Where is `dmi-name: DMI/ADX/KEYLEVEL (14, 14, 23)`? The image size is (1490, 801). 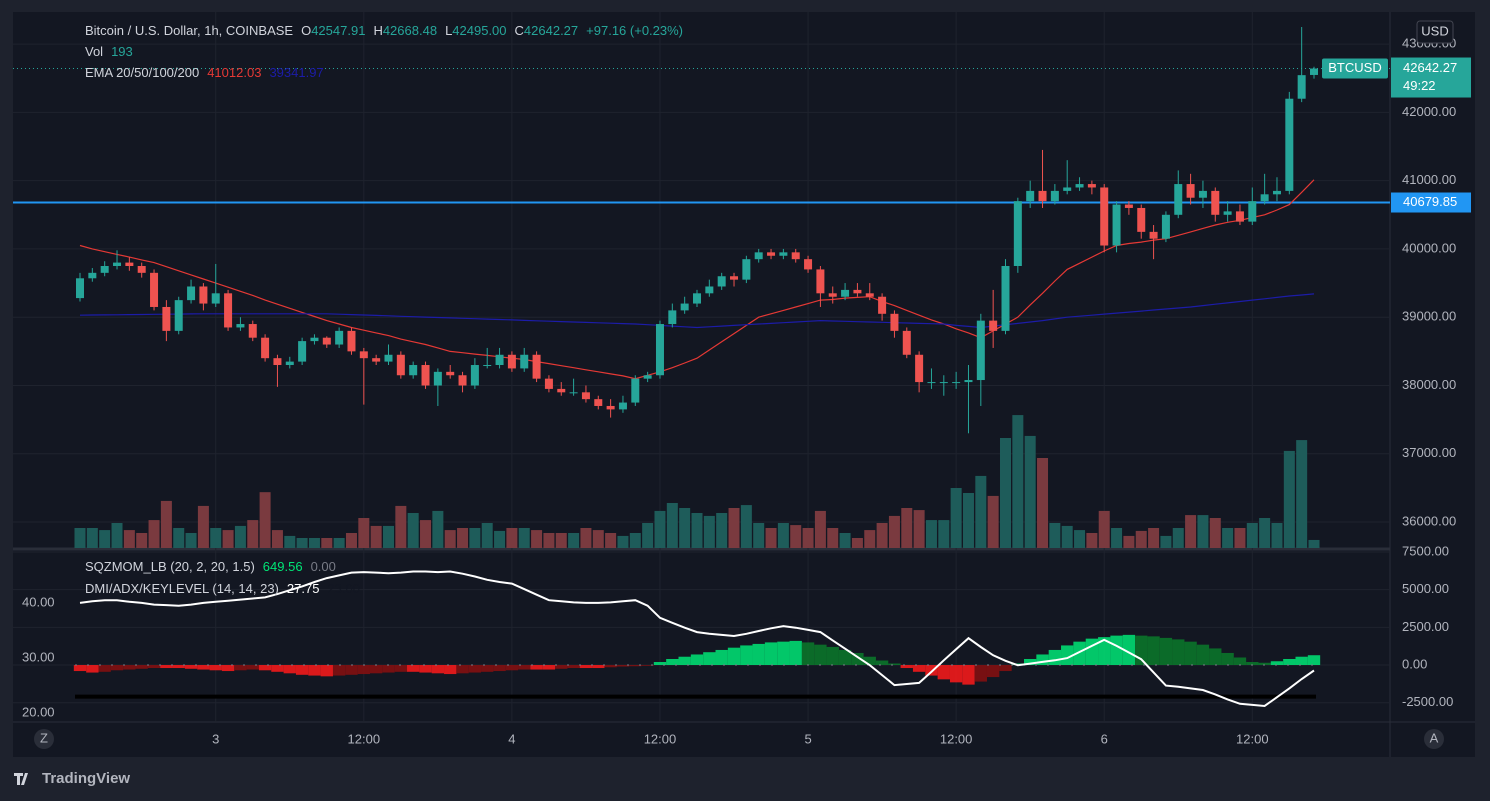 dmi-name: DMI/ADX/KEYLEVEL (14, 14, 23) is located at coordinates (182, 588).